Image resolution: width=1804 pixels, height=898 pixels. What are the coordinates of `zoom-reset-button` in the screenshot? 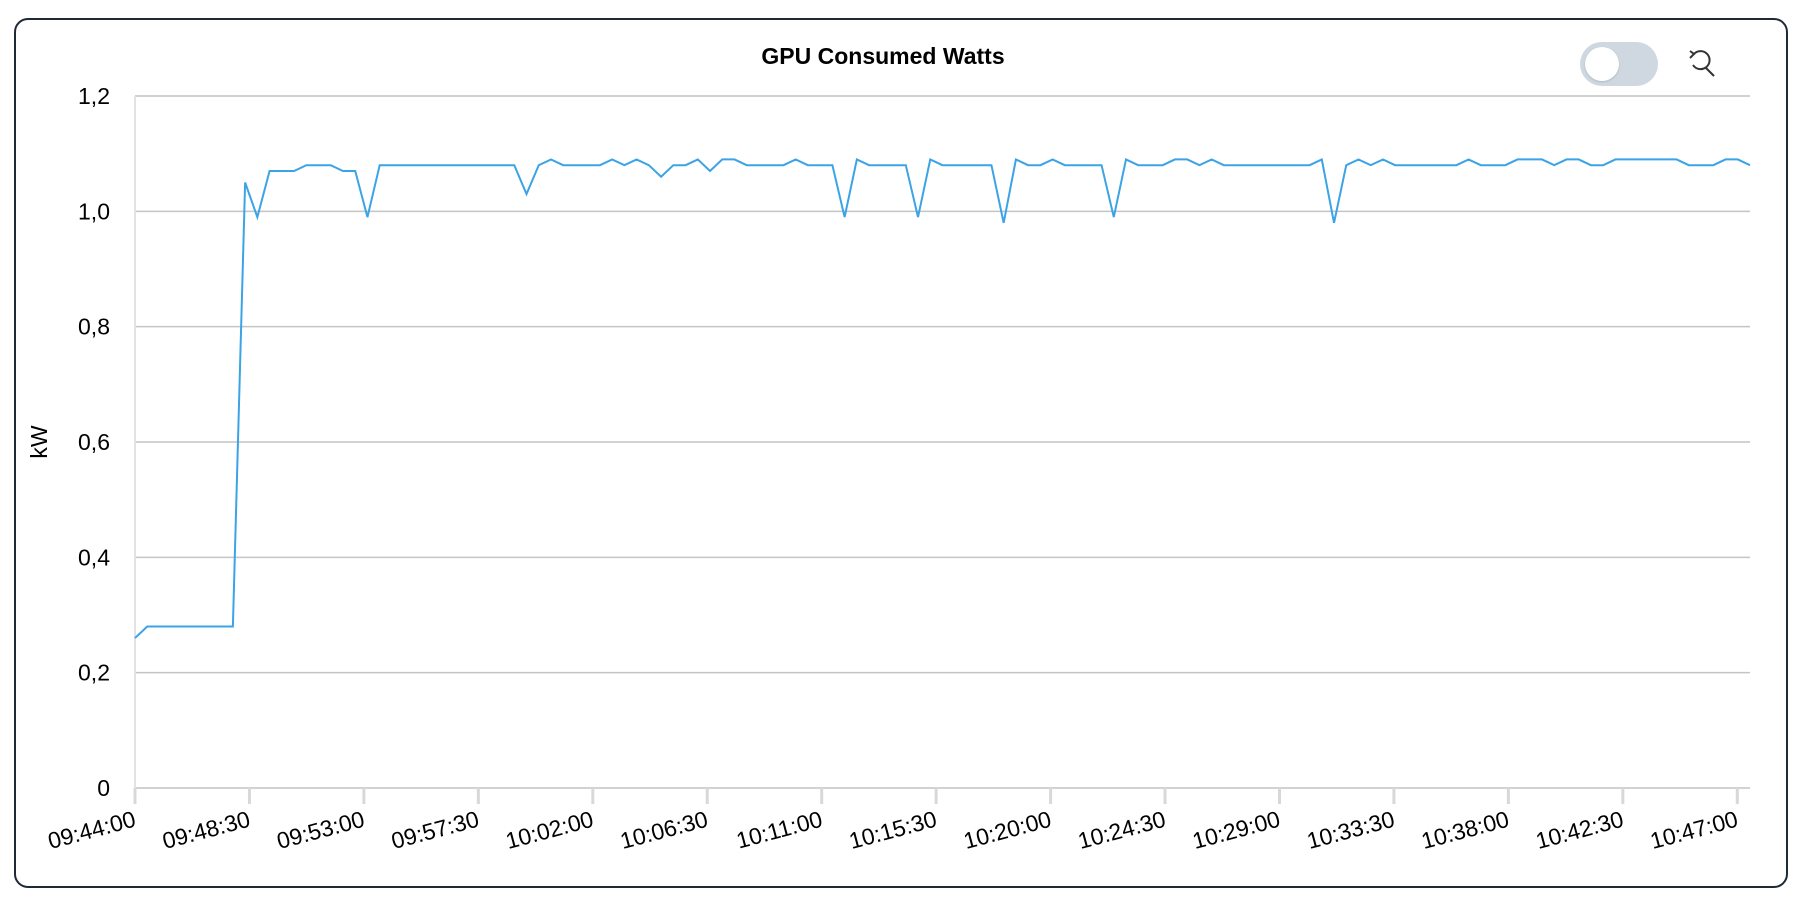 It's located at (1701, 63).